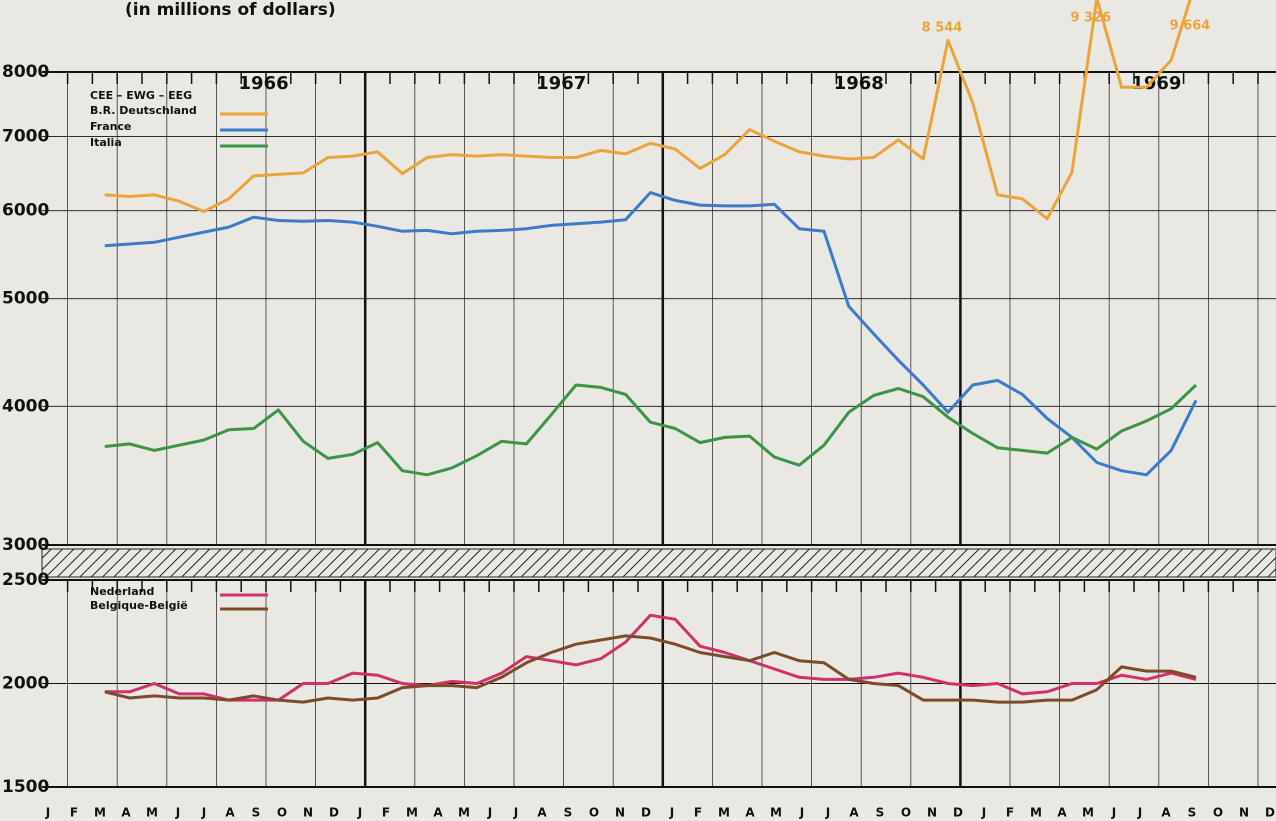 The width and height of the screenshot is (1276, 821). Describe the element at coordinates (110, 126) in the screenshot. I see `legend-label: France` at that location.